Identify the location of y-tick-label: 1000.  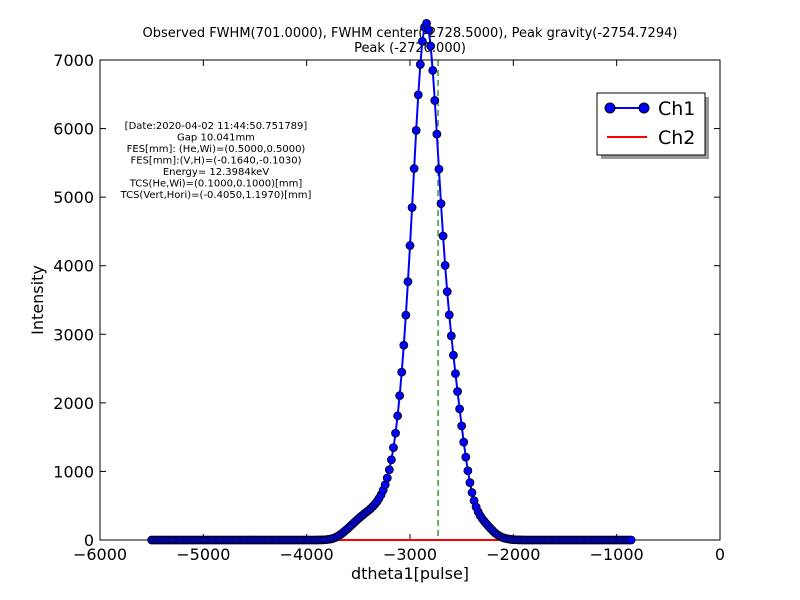
(73, 471).